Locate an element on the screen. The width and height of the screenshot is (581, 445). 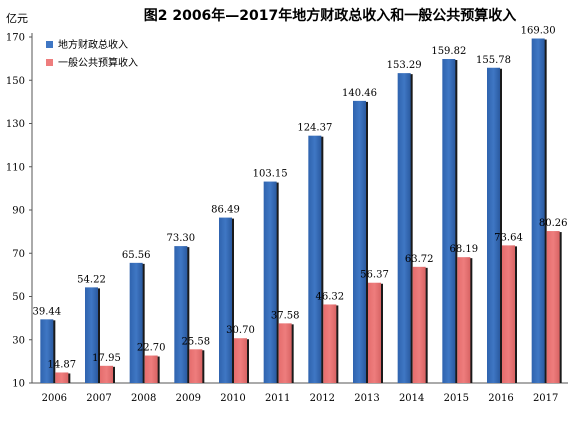
data-label: 73.64 is located at coordinates (508, 237).